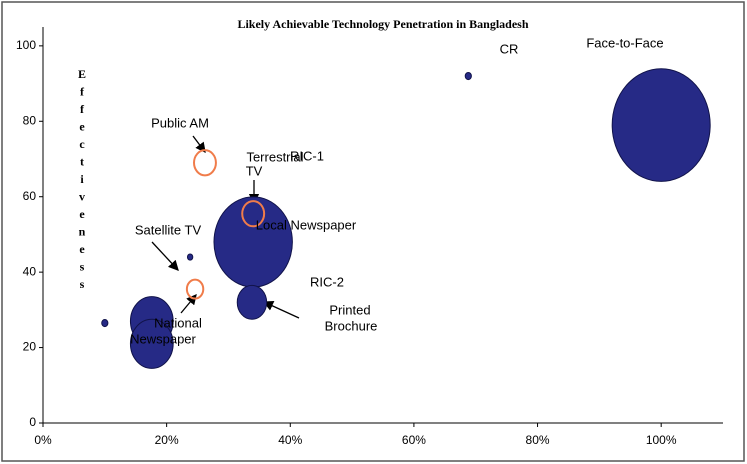 The image size is (747, 464). I want to click on annotation: RIC-2, so click(327, 281).